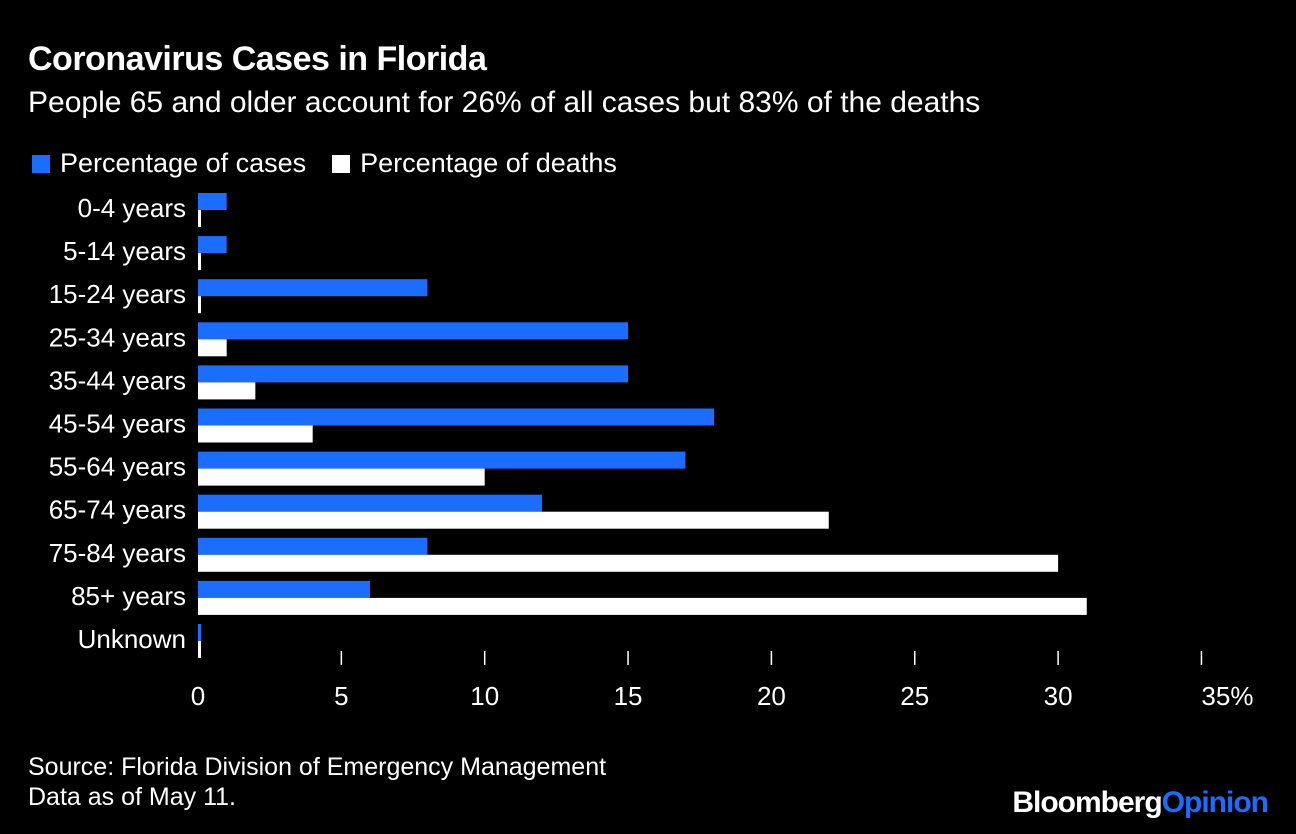 The width and height of the screenshot is (1296, 834). What do you see at coordinates (117, 380) in the screenshot?
I see `category-label: 35-44 years` at bounding box center [117, 380].